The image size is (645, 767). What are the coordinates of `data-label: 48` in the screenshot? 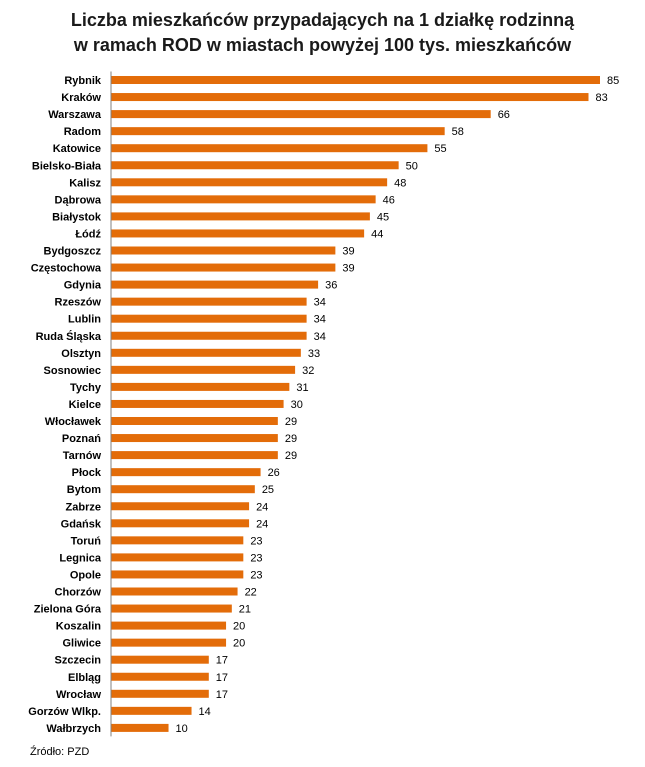 It's located at (400, 183).